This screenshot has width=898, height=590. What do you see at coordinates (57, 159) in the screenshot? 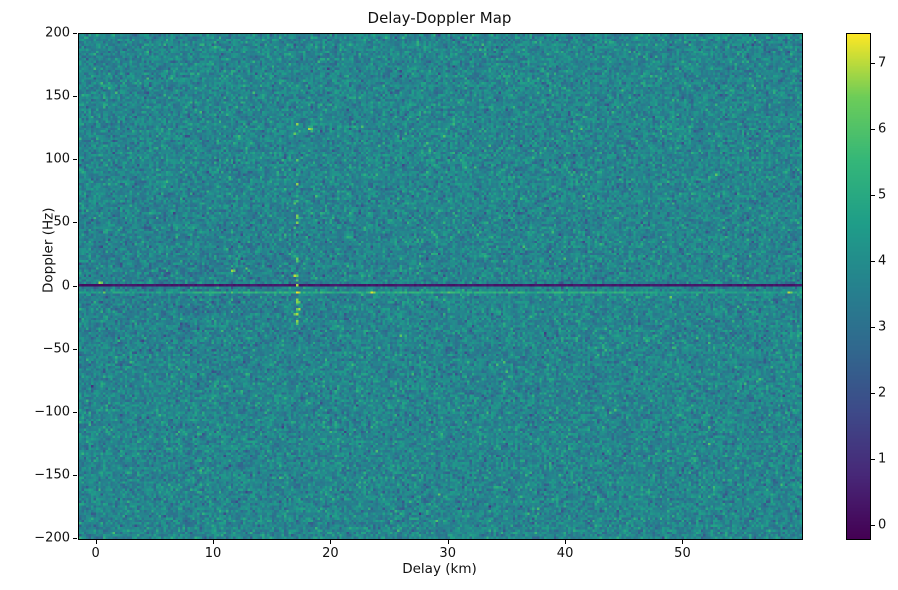
I see `y-tick-label: 100` at bounding box center [57, 159].